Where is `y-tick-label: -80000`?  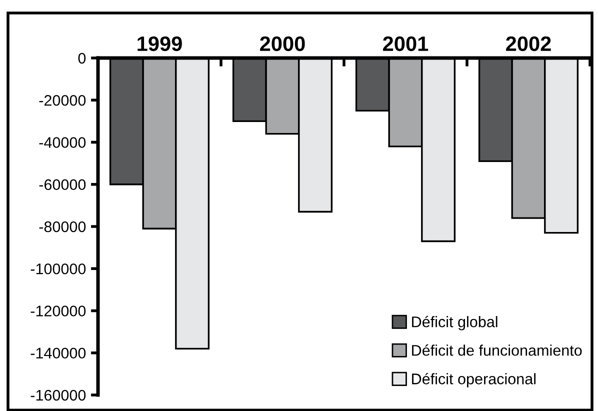 y-tick-label: -80000 is located at coordinates (62, 226).